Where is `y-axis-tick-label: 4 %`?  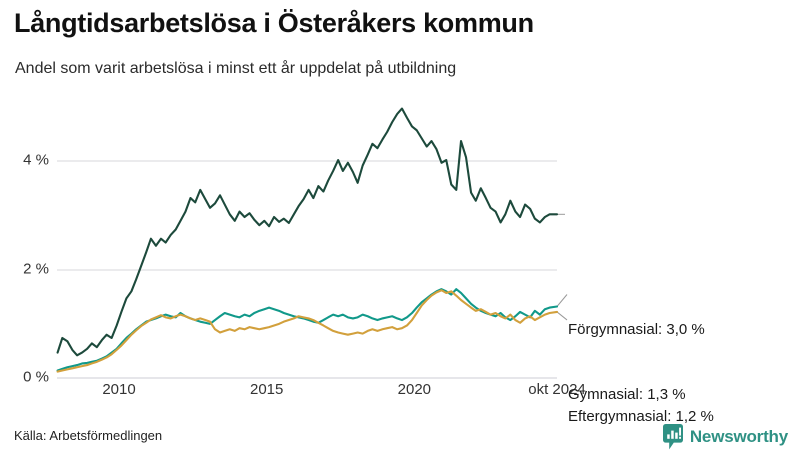 y-axis-tick-label: 4 % is located at coordinates (36, 160).